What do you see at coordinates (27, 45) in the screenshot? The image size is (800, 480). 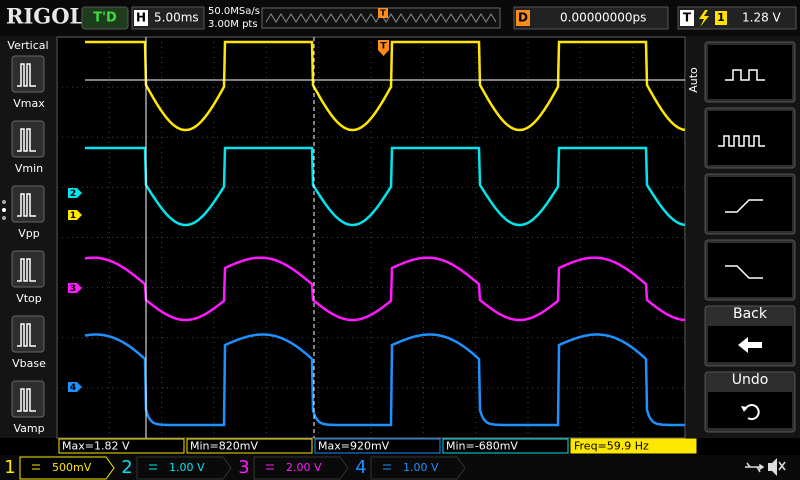 I see `menu-title: Vertical` at bounding box center [27, 45].